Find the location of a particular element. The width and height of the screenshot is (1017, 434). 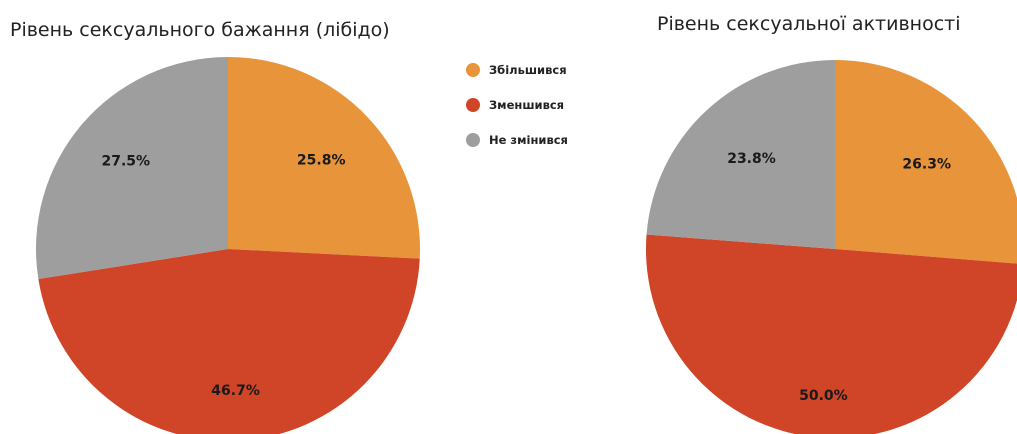

legend-item-decreased: Зменшився is located at coordinates (517, 104).